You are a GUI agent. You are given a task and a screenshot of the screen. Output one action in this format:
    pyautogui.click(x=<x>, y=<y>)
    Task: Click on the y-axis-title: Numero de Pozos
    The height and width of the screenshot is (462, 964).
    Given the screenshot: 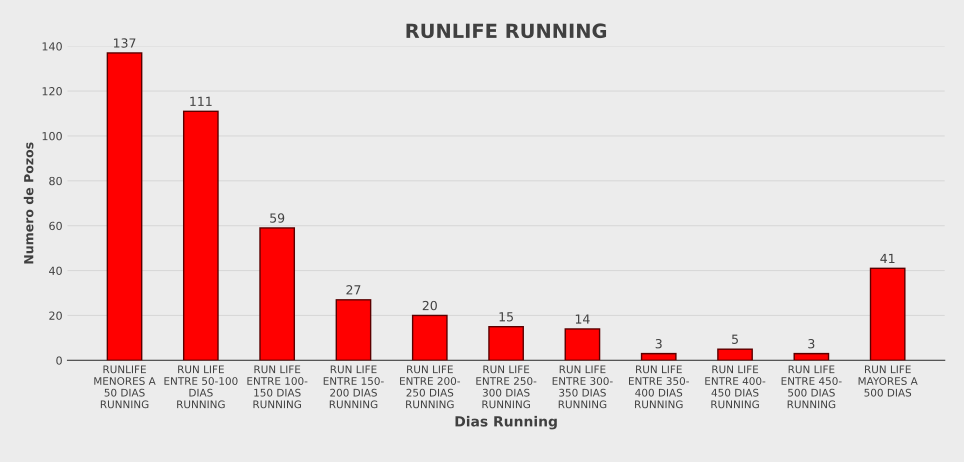 What is the action you would take?
    pyautogui.click(x=29, y=203)
    